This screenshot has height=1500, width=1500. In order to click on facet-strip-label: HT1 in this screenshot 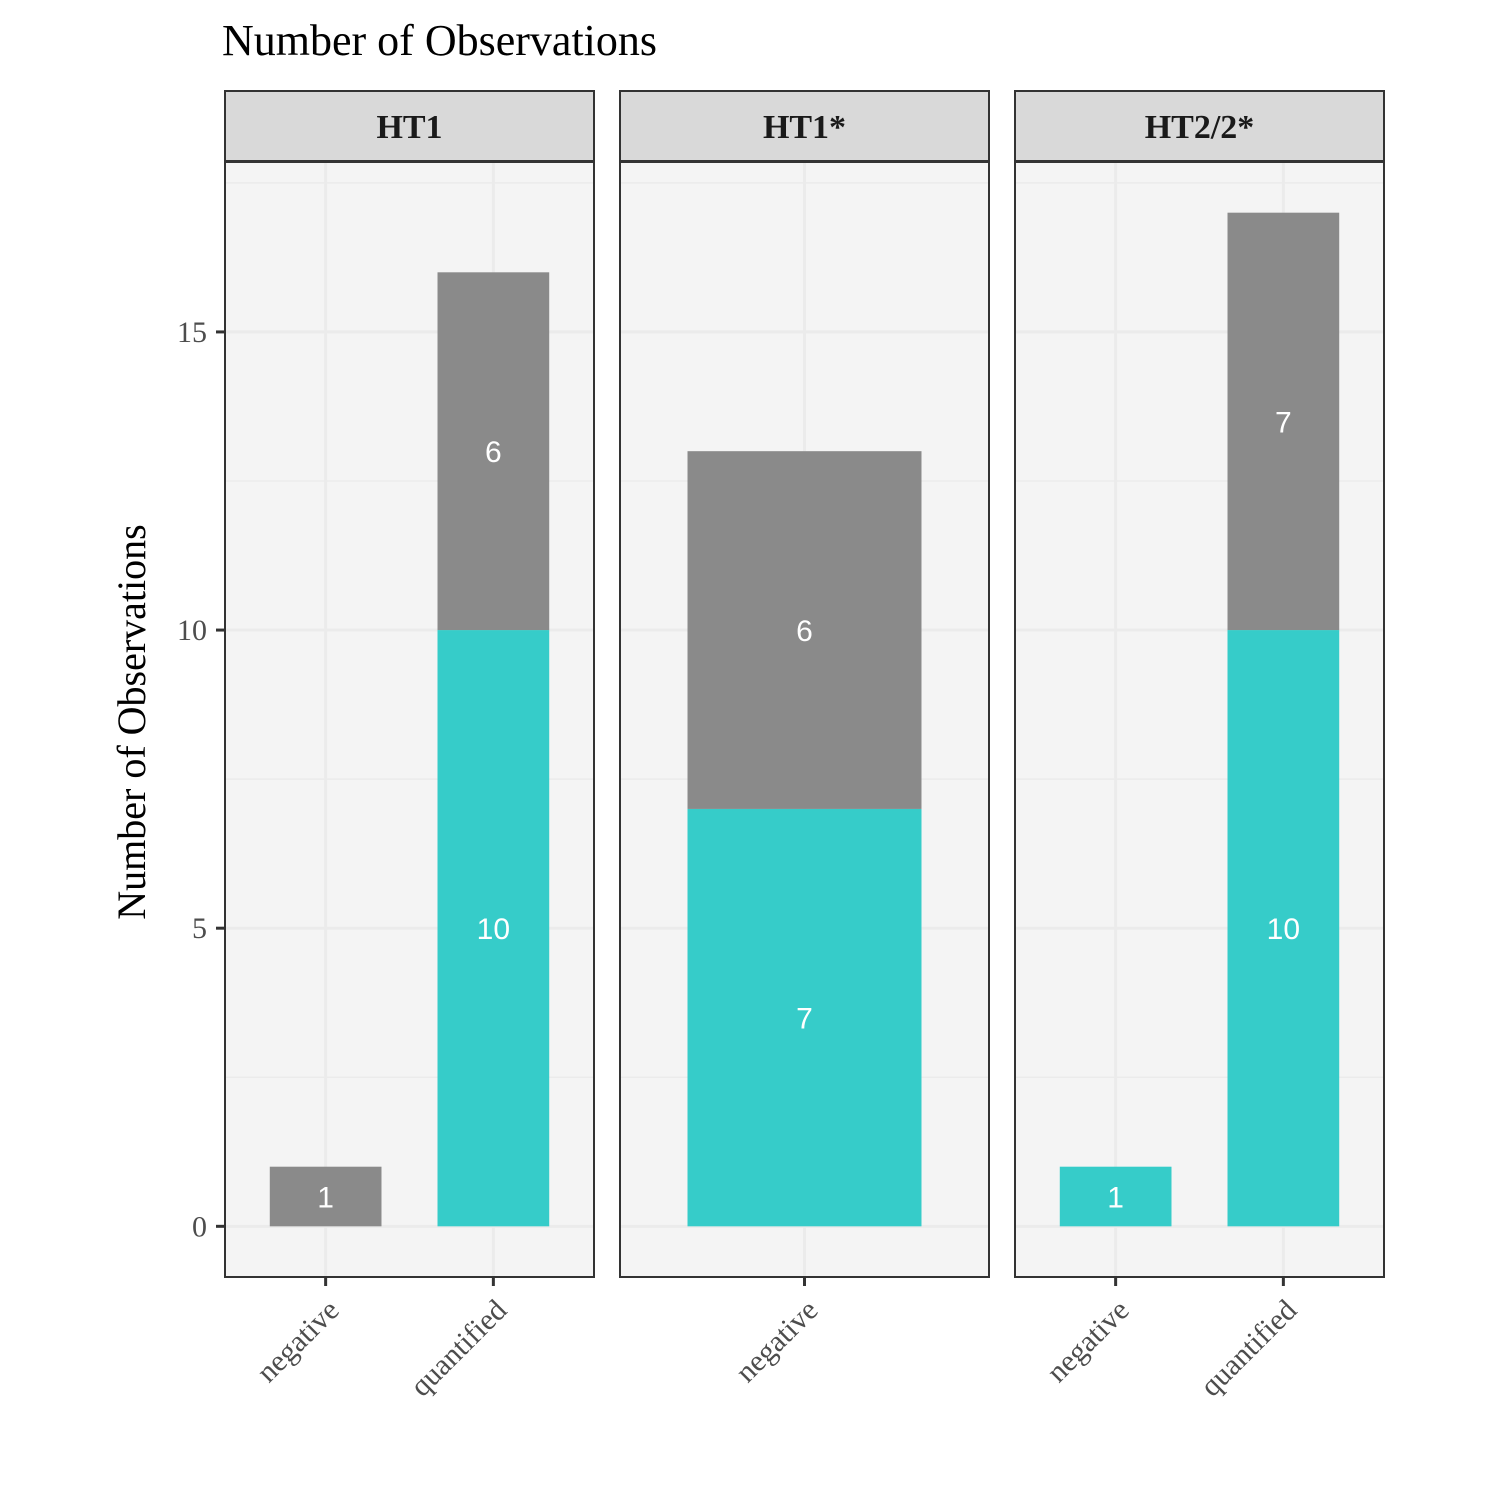, I will do `click(409, 127)`.